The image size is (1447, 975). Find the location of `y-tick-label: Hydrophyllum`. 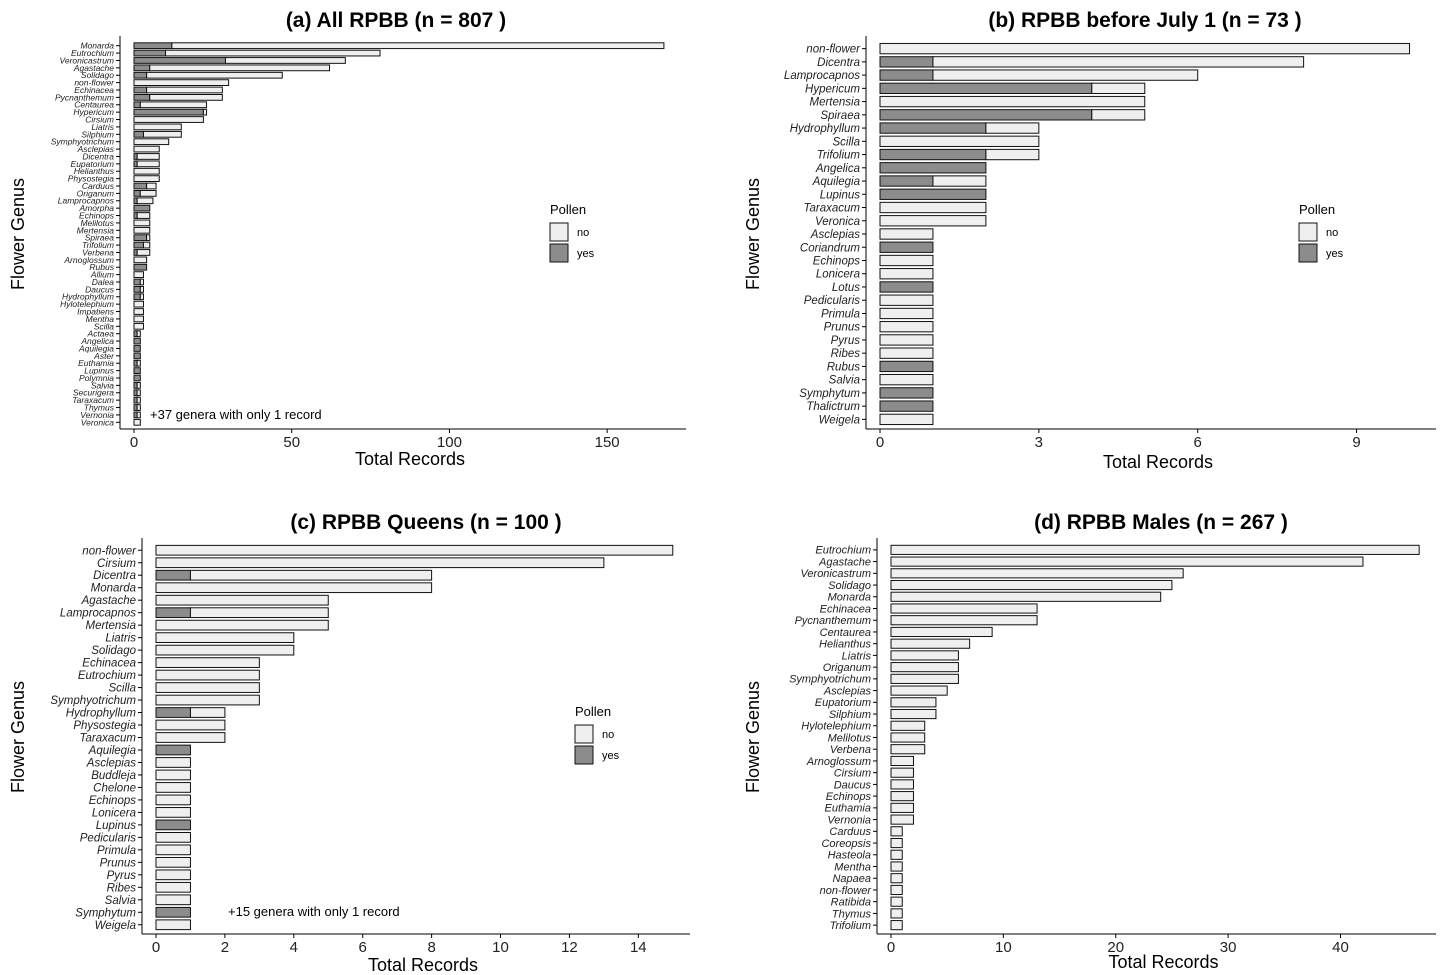

y-tick-label: Hydrophyllum is located at coordinates (825, 129).